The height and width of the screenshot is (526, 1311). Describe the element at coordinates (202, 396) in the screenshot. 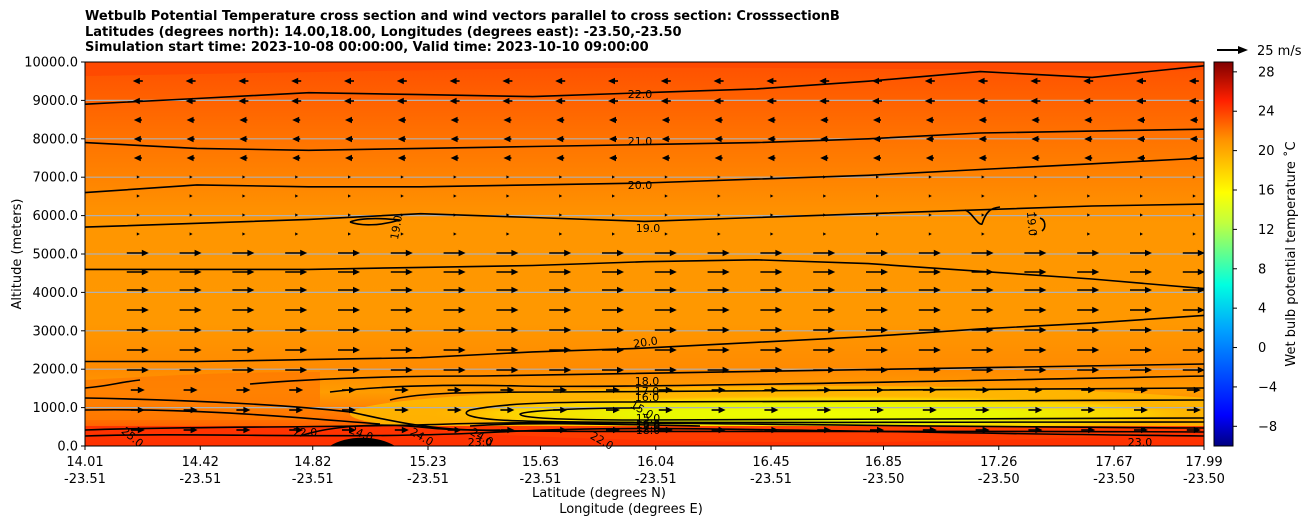

I see `warm-low-band` at that location.